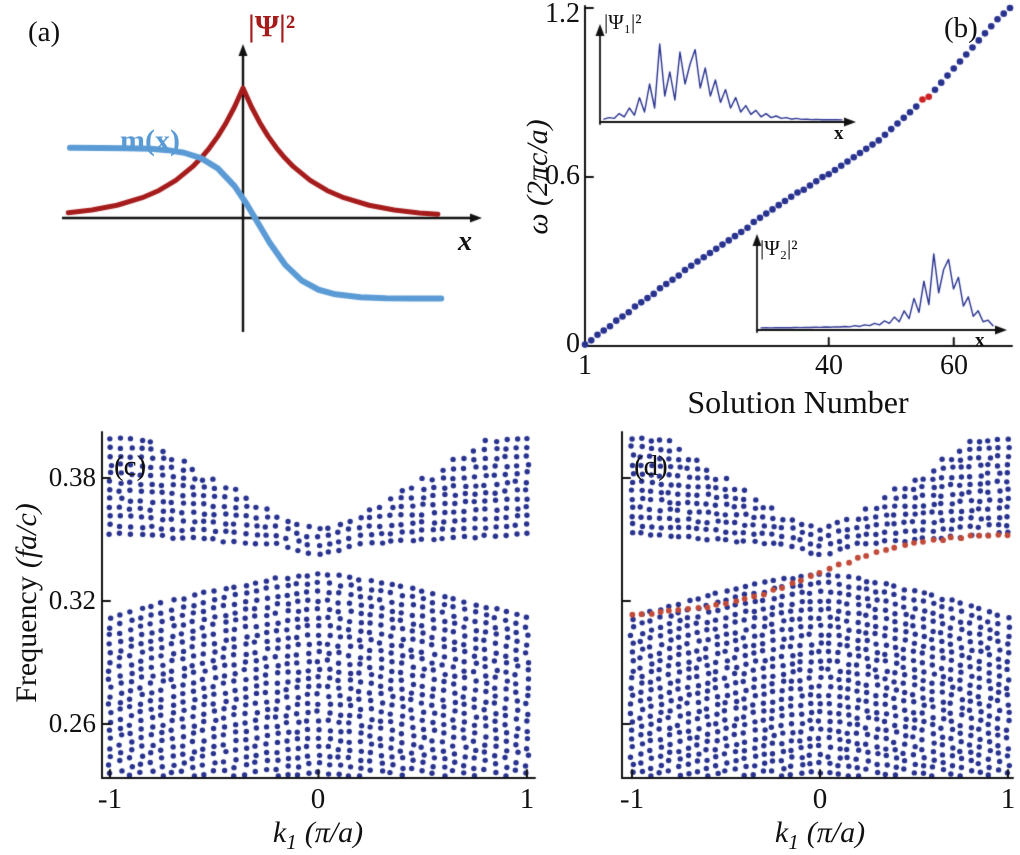 Image resolution: width=1020 pixels, height=855 pixels. Describe the element at coordinates (954, 365) in the screenshot. I see `panel-b-x-tick-60: 60` at that location.